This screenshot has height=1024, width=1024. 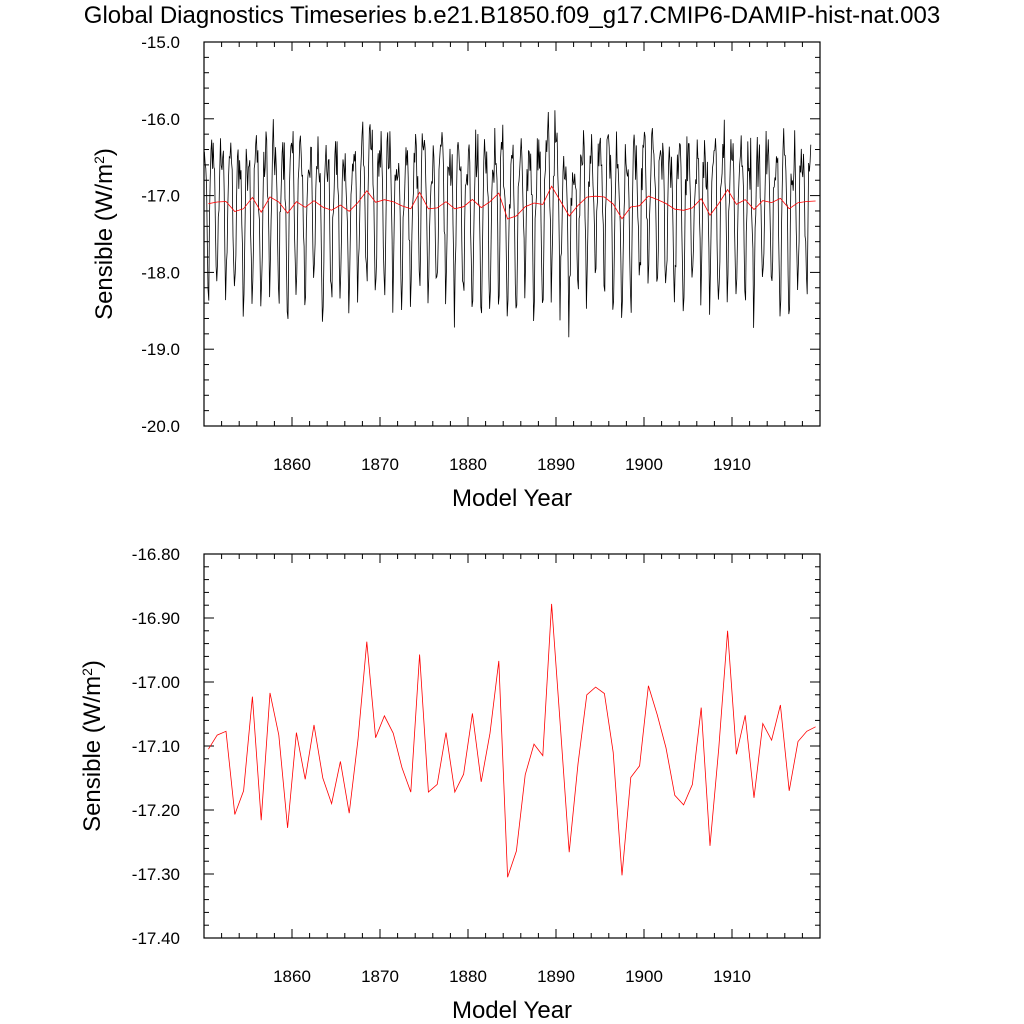 What do you see at coordinates (160, 349) in the screenshot?
I see `y-tick-label: -19.0` at bounding box center [160, 349].